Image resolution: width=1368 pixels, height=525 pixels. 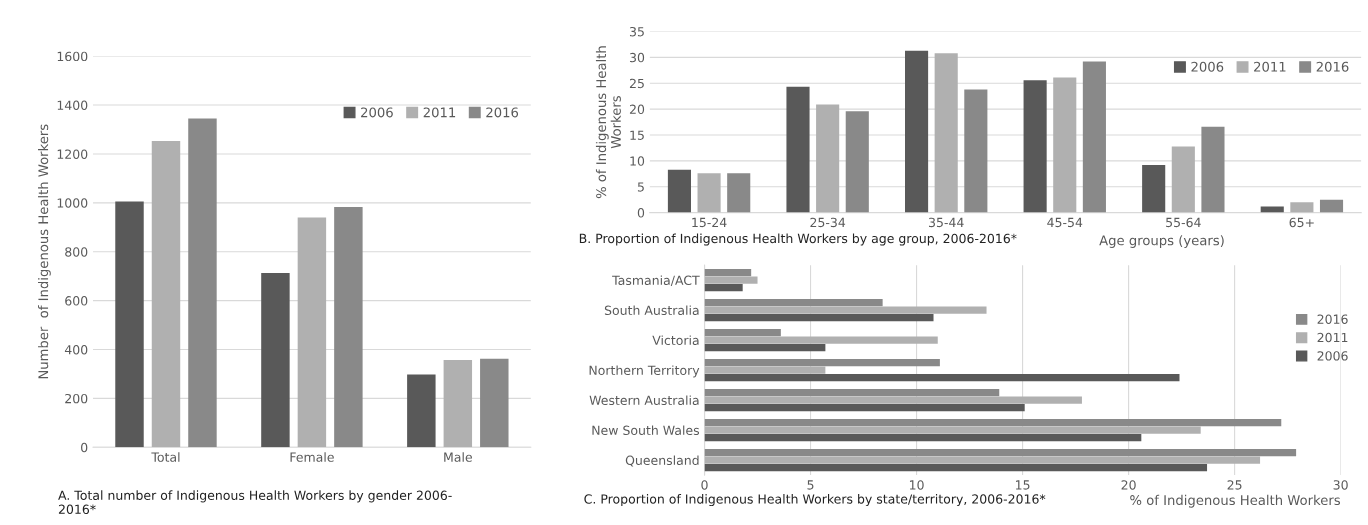 What do you see at coordinates (675, 340) in the screenshot?
I see `y-tick-label: Victoria` at bounding box center [675, 340].